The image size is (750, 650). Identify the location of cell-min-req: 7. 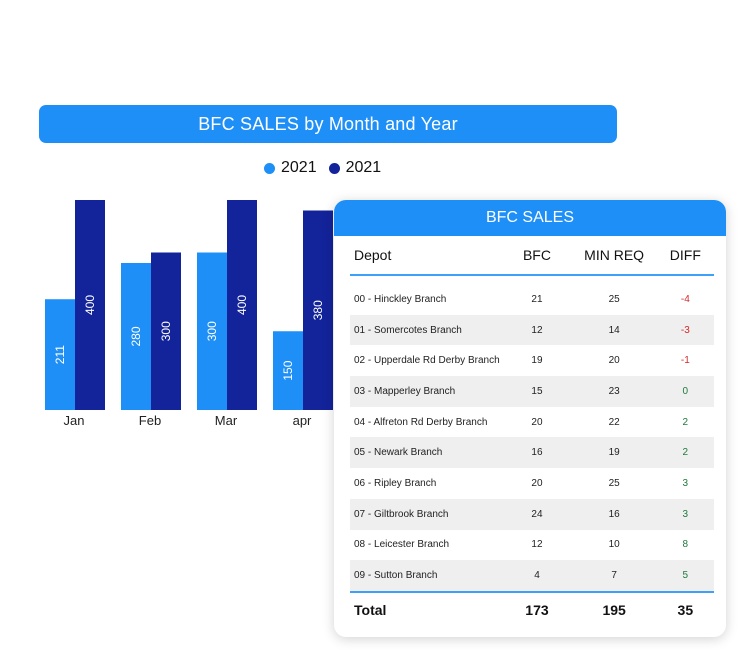
(614, 576).